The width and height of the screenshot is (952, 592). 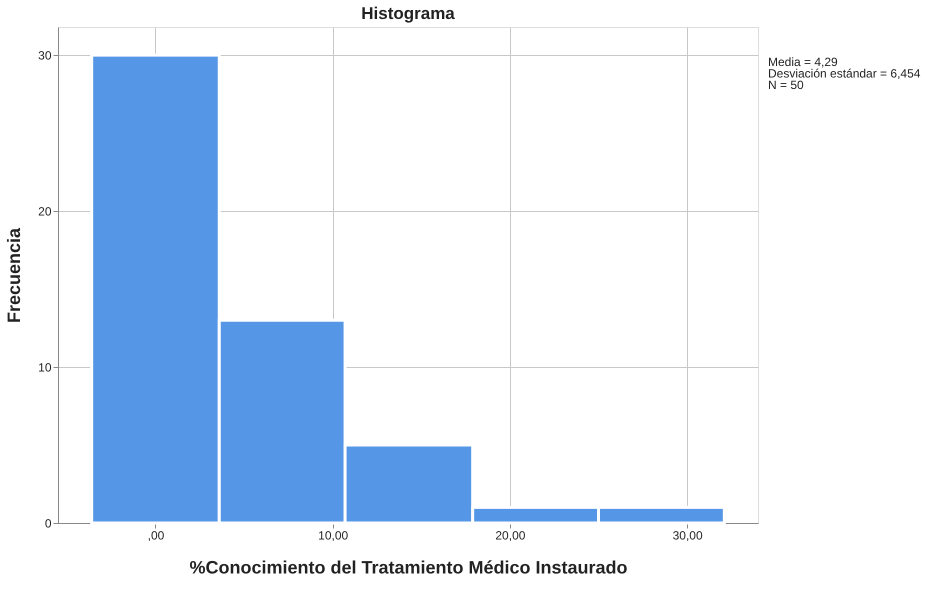 What do you see at coordinates (45, 367) in the screenshot?
I see `y-tick-label: 10` at bounding box center [45, 367].